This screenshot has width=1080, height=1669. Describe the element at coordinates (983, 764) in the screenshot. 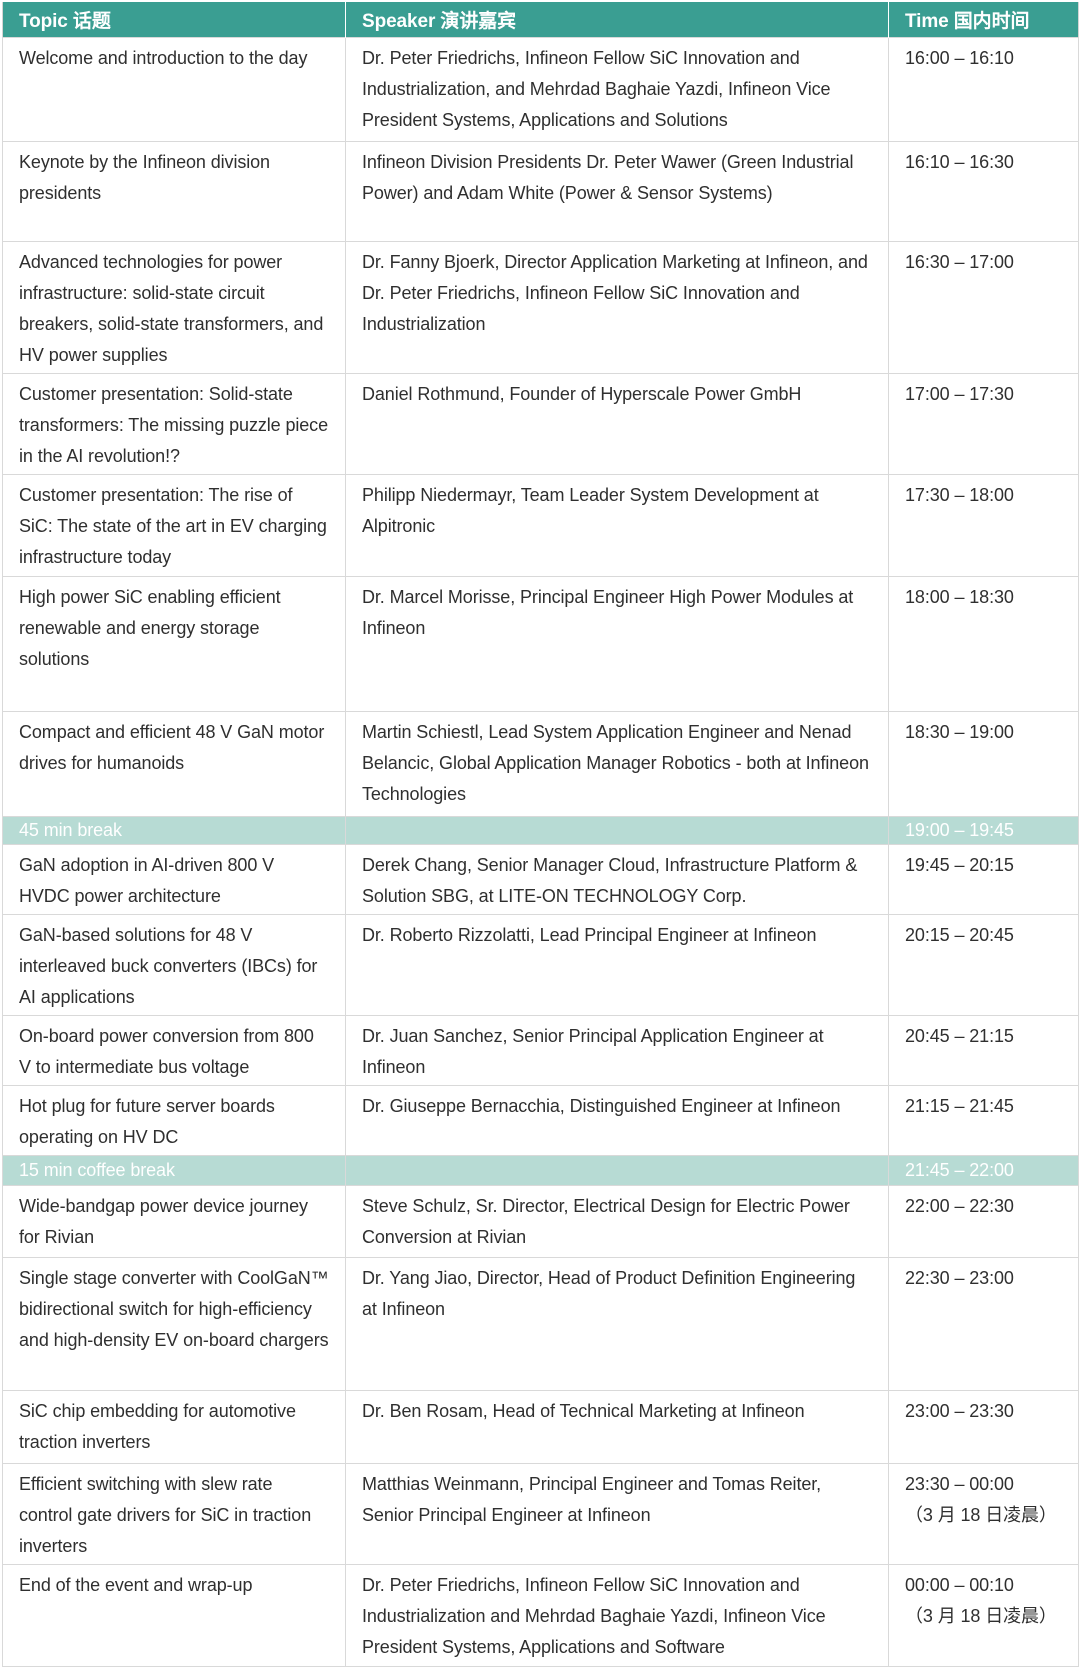

I see `time-cell: 18:30 – 19:00` at that location.